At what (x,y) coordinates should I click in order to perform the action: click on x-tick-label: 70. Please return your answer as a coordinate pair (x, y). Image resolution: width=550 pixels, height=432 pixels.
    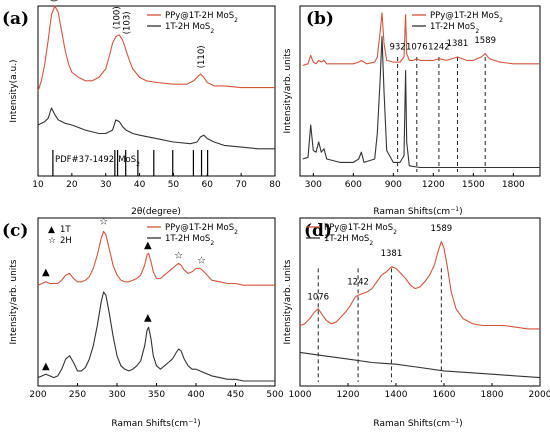
    Looking at the image, I should click on (241, 185).